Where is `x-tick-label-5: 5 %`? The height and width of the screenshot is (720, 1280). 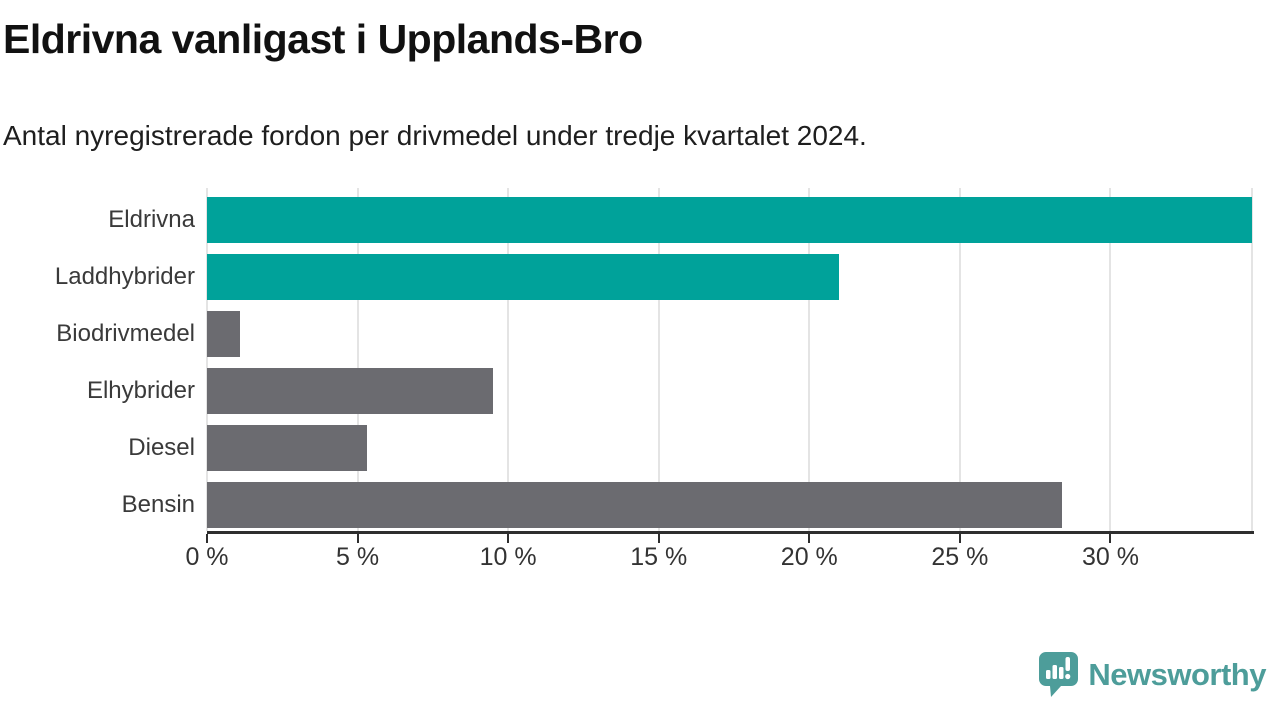 x-tick-label-5: 5 % is located at coordinates (358, 557).